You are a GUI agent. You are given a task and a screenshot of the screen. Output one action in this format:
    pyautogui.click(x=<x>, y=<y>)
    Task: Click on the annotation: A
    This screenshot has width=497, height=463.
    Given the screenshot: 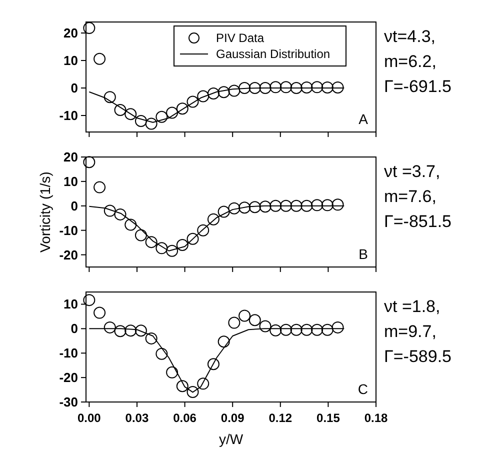 What is the action you would take?
    pyautogui.click(x=363, y=119)
    